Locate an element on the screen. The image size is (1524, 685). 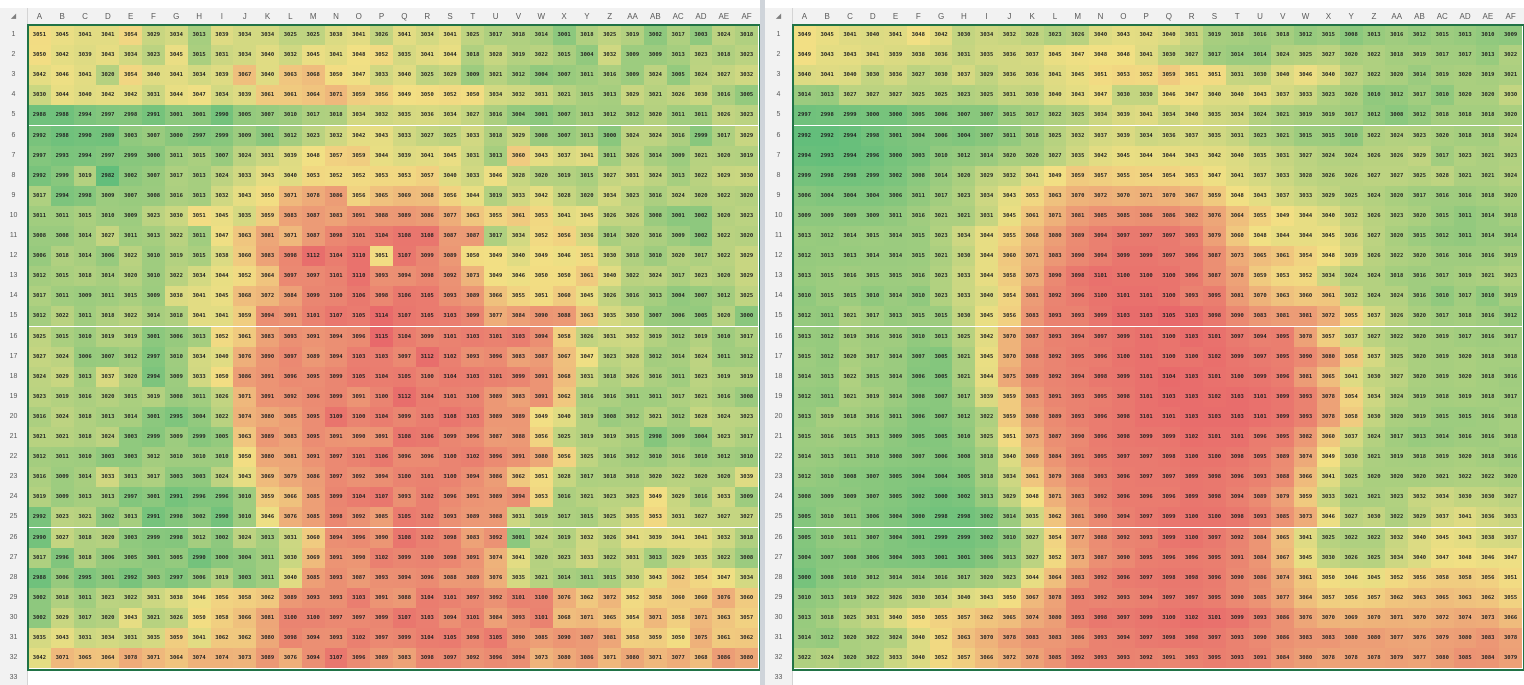
heatmap-cell: 3030 is located at coordinates (964, 316).